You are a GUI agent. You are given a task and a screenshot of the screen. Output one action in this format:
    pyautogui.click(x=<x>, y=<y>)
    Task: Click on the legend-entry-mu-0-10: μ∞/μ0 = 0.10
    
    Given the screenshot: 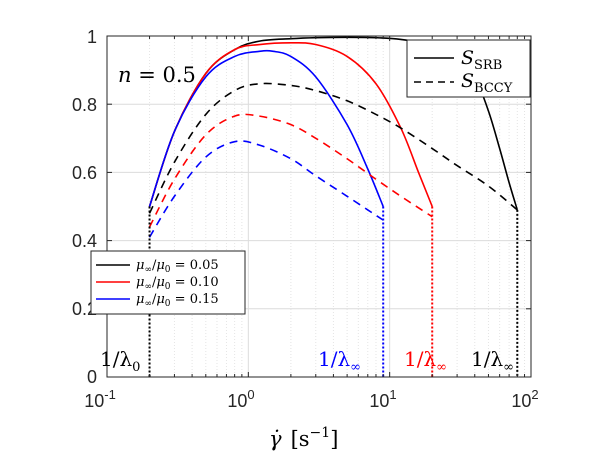 What is the action you would take?
    pyautogui.click(x=177, y=283)
    